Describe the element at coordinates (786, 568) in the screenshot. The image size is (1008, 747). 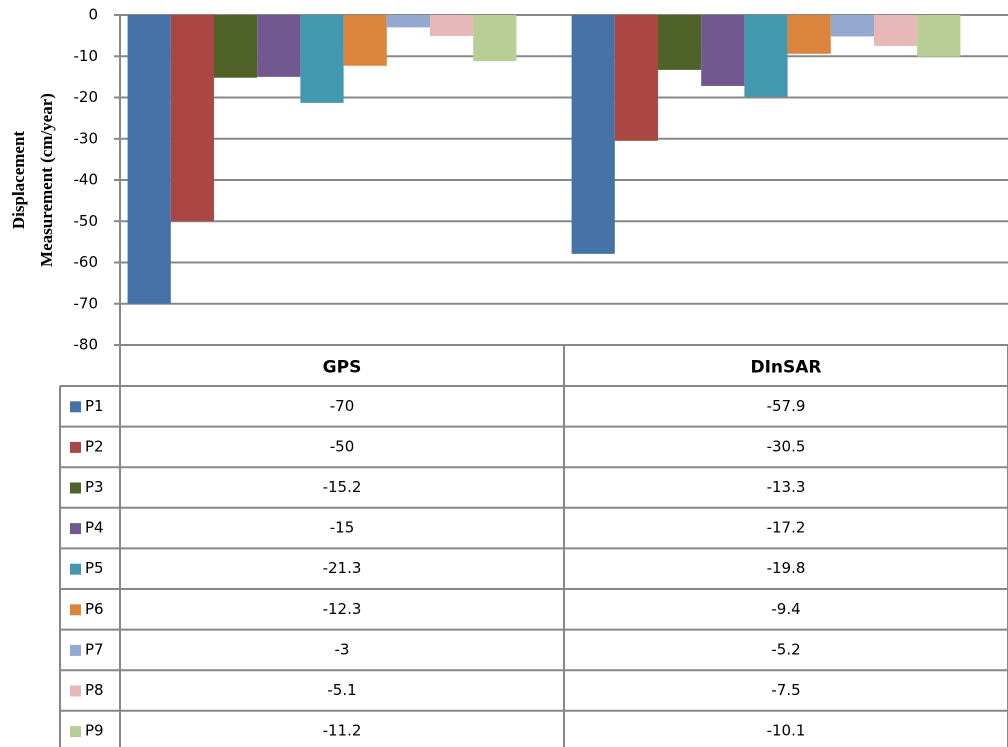
I see `table-value: -19.8` at that location.